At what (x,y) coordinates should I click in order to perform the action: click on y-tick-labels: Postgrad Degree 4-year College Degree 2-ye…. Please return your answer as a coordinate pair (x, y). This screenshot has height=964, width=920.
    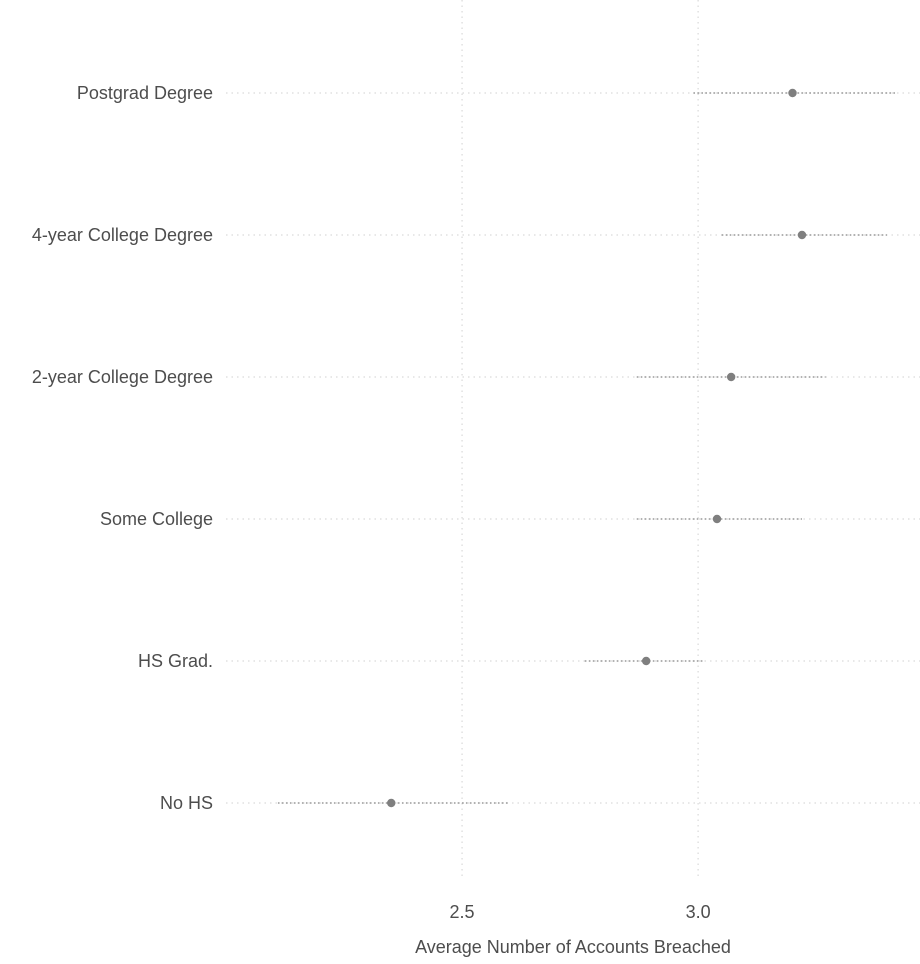
    Looking at the image, I should click on (122, 448).